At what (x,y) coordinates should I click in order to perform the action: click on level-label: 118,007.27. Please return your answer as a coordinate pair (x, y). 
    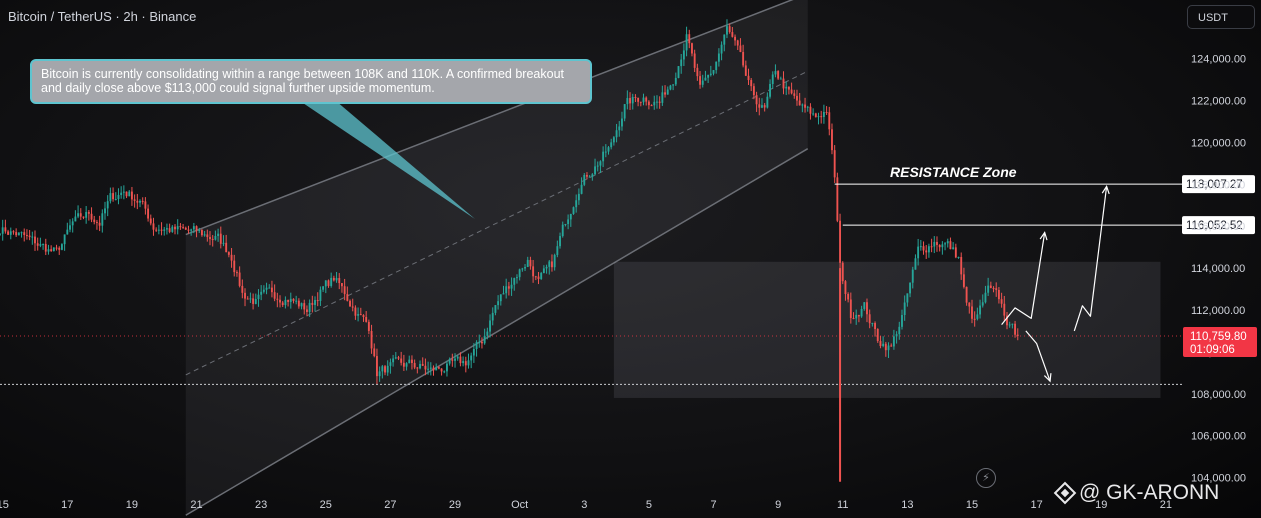
    Looking at the image, I should click on (1214, 185).